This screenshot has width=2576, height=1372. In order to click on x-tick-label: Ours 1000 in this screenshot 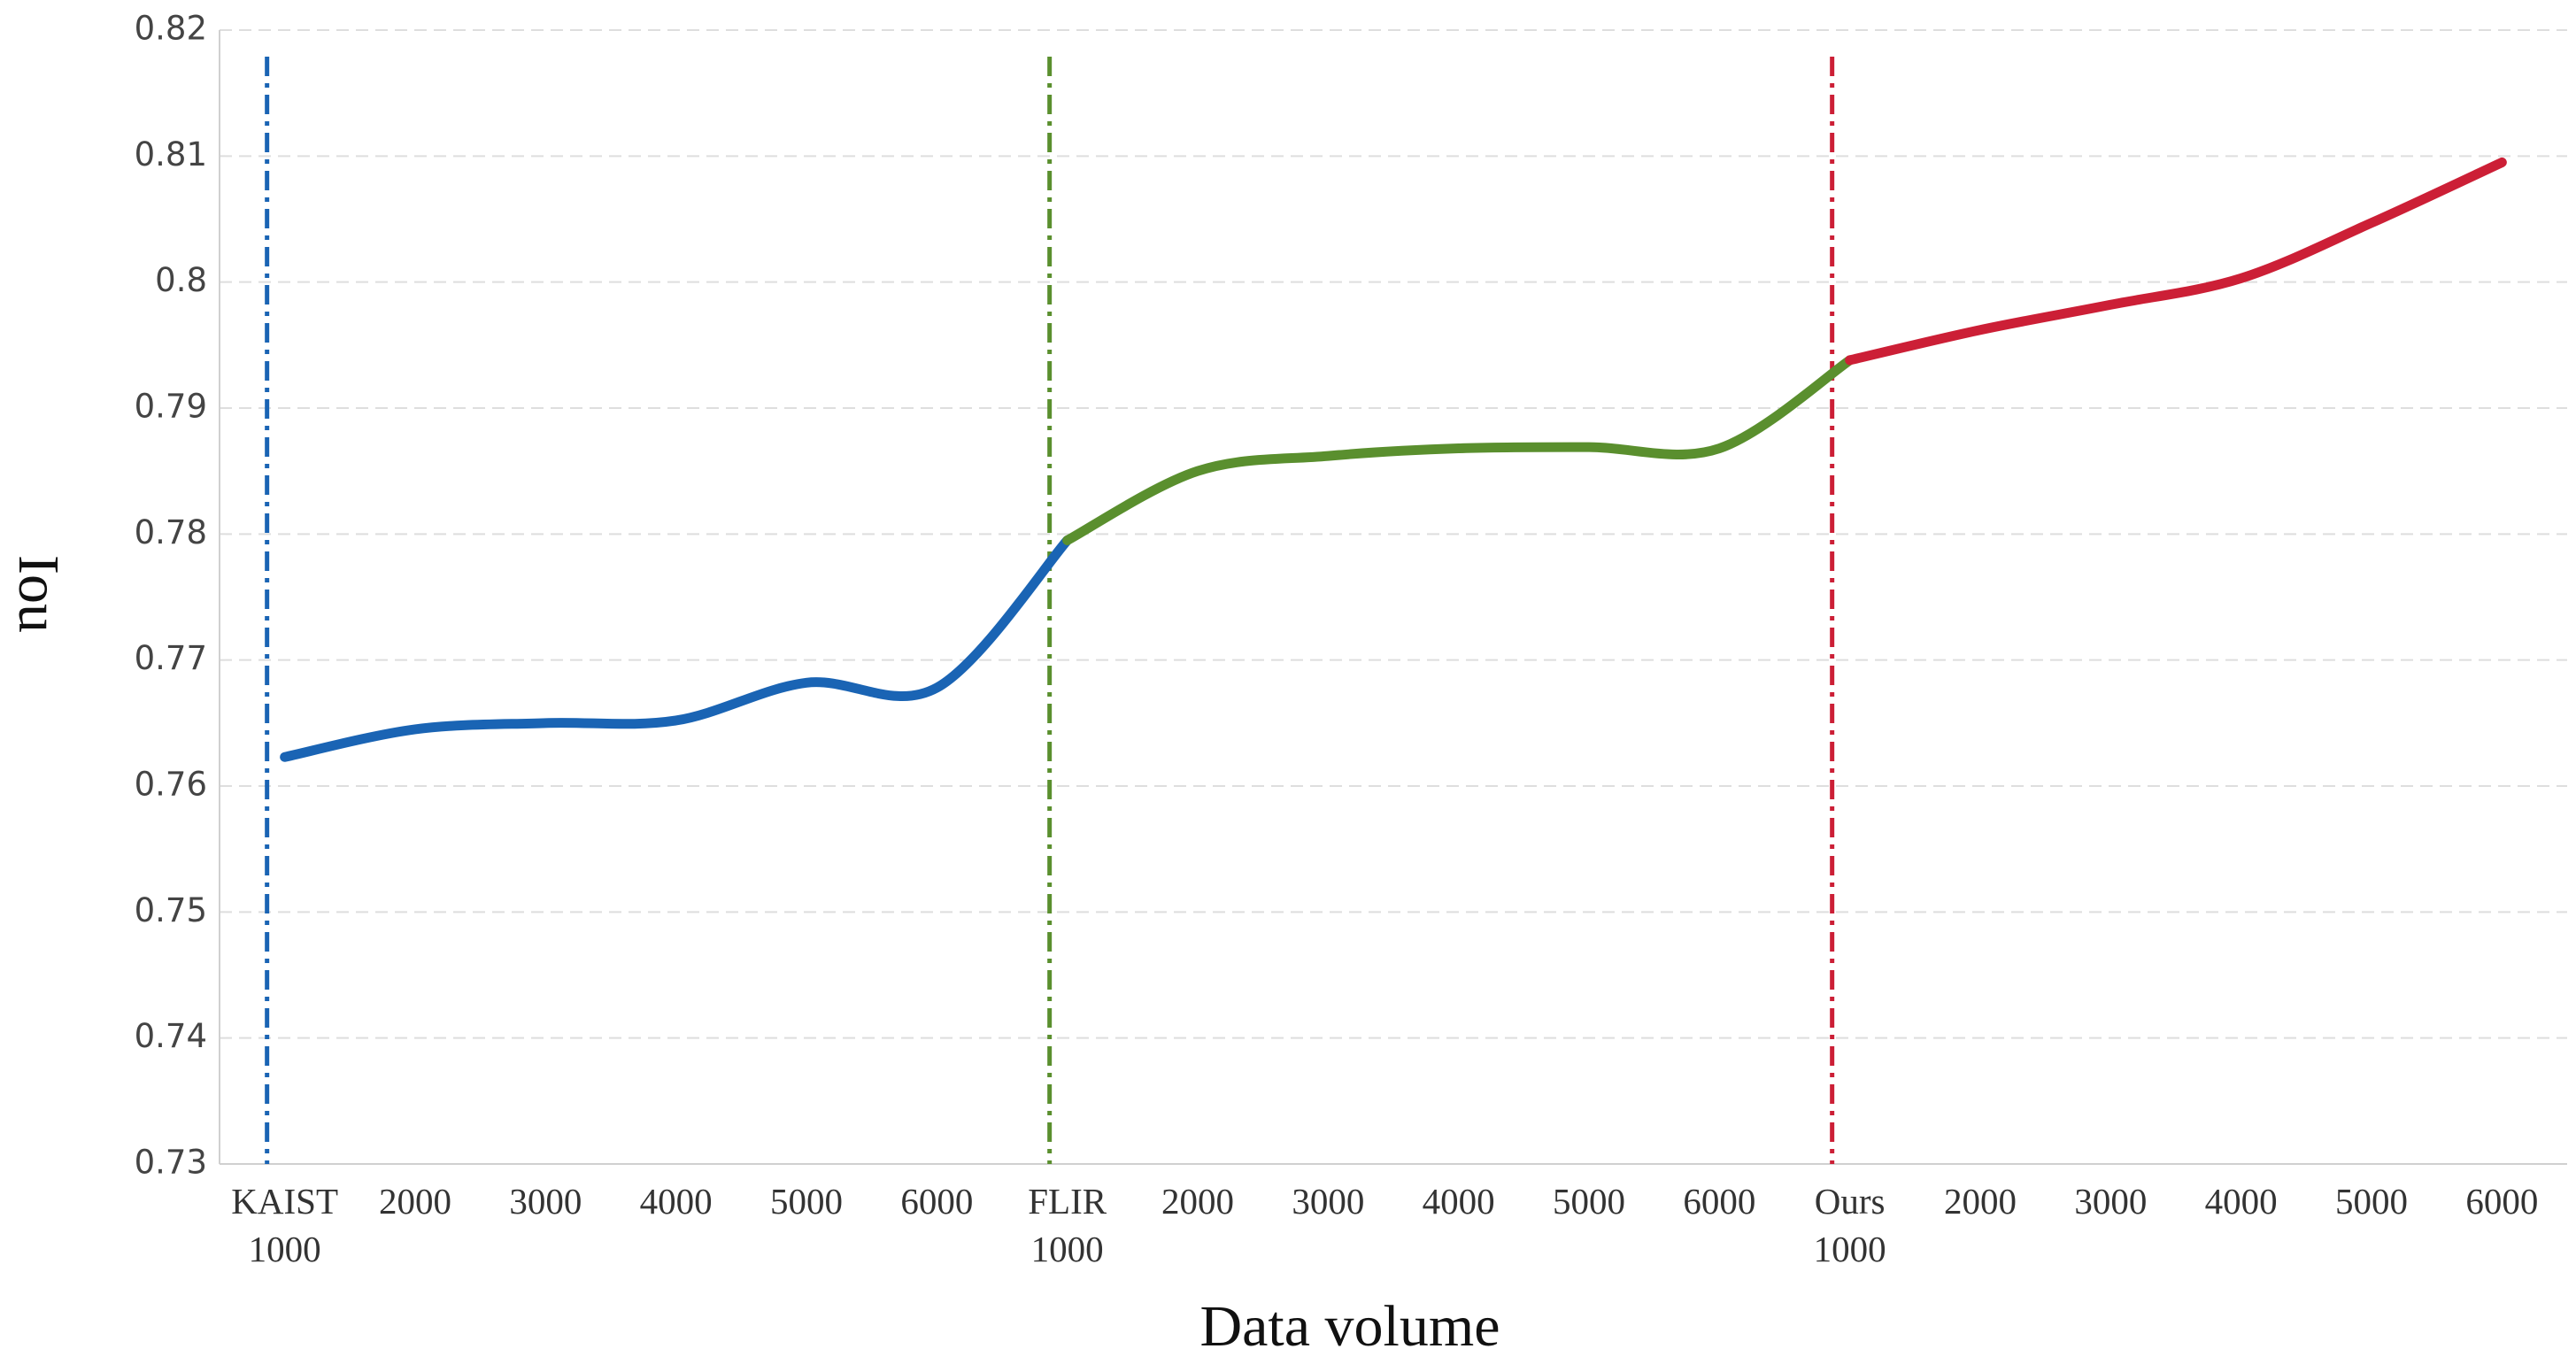, I will do `click(1850, 1225)`.